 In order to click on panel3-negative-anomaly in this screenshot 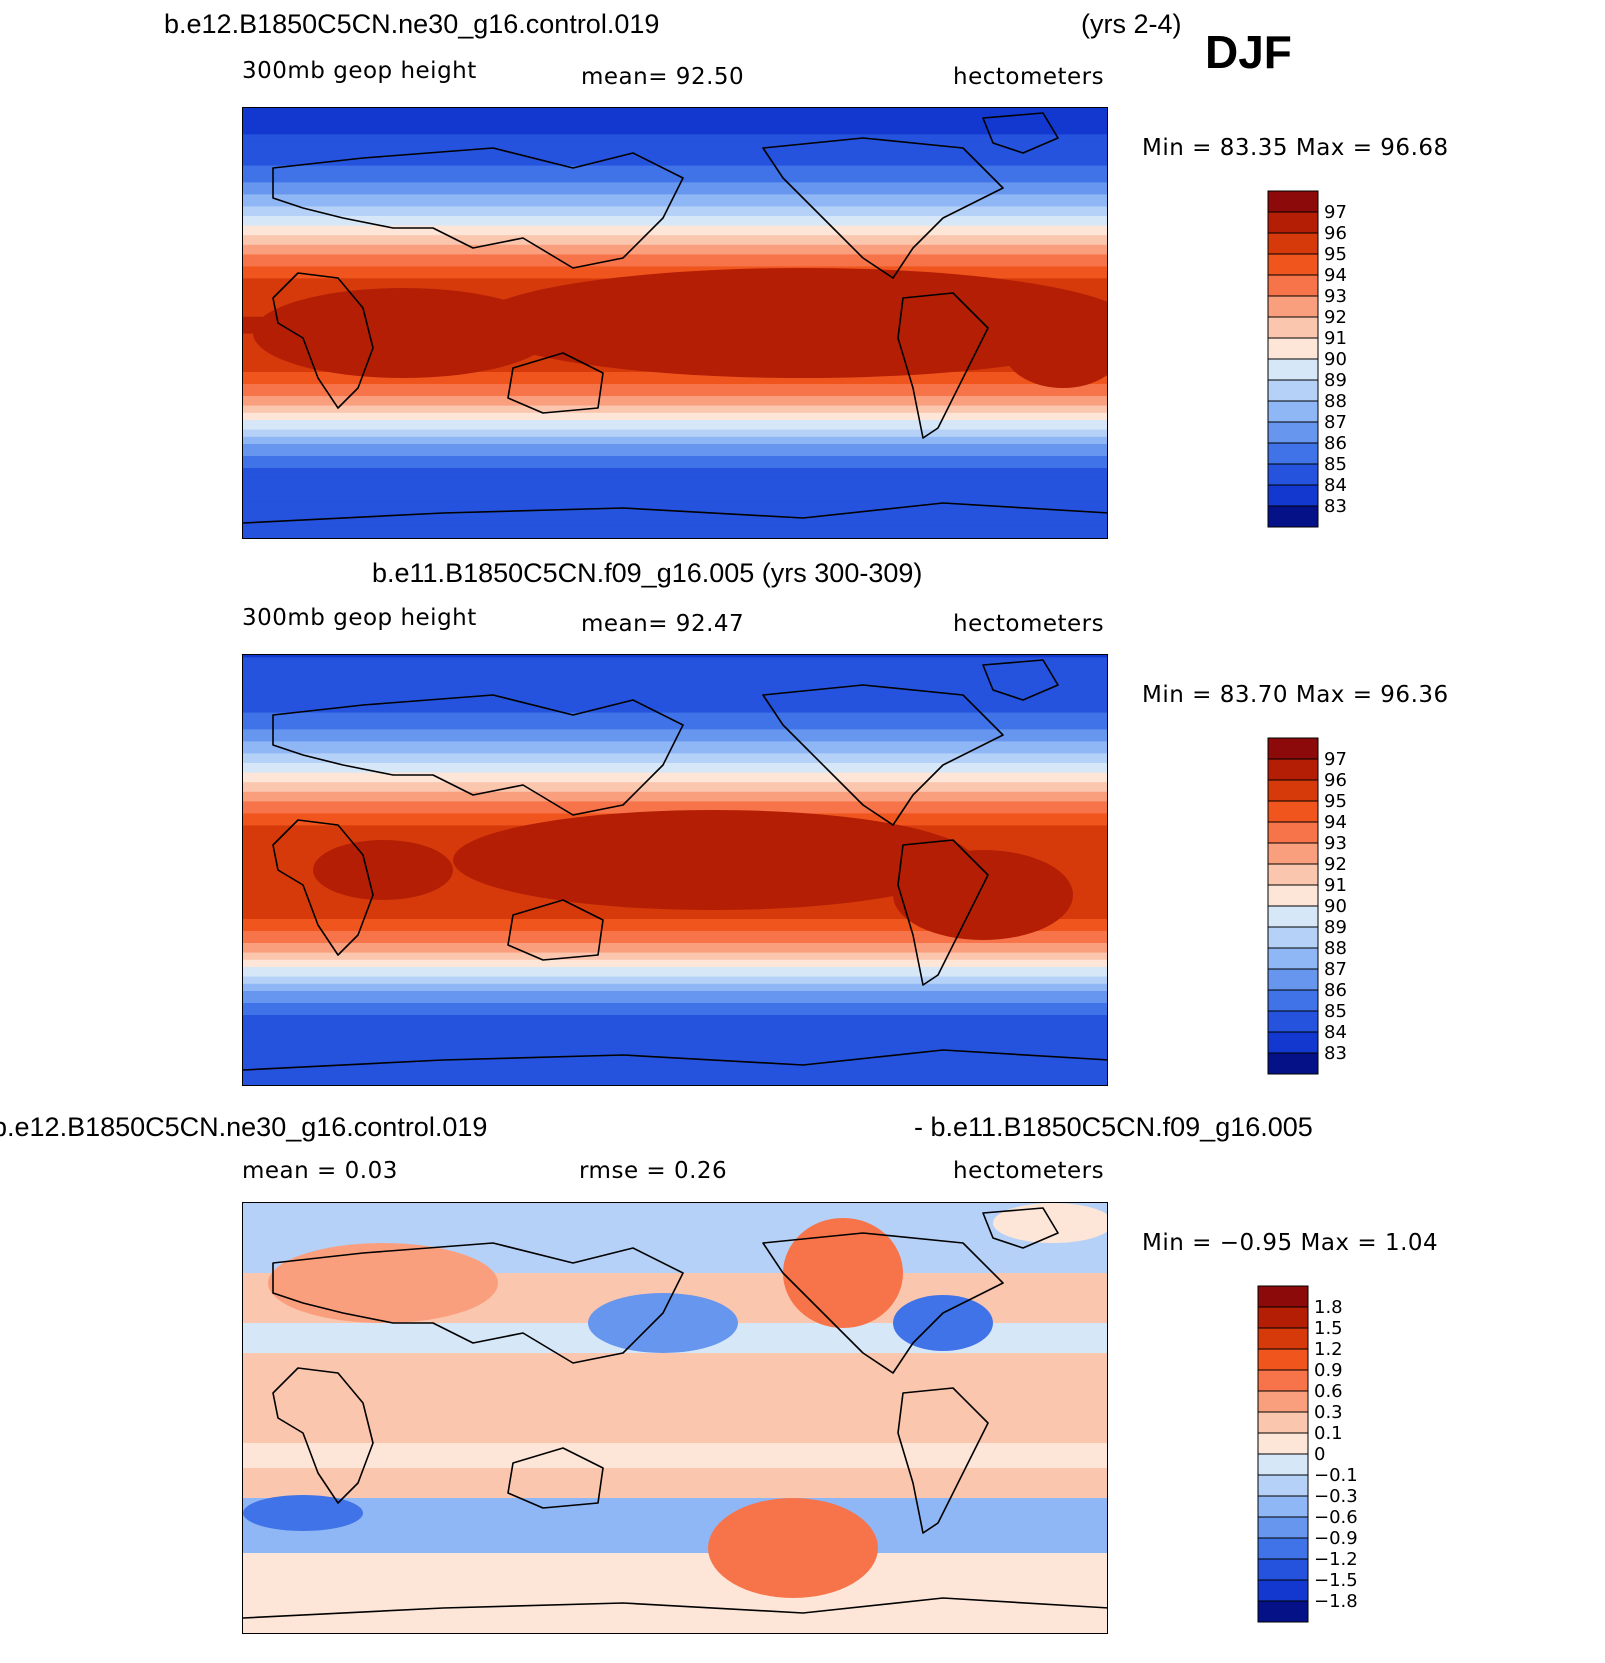, I will do `click(303, 1513)`.